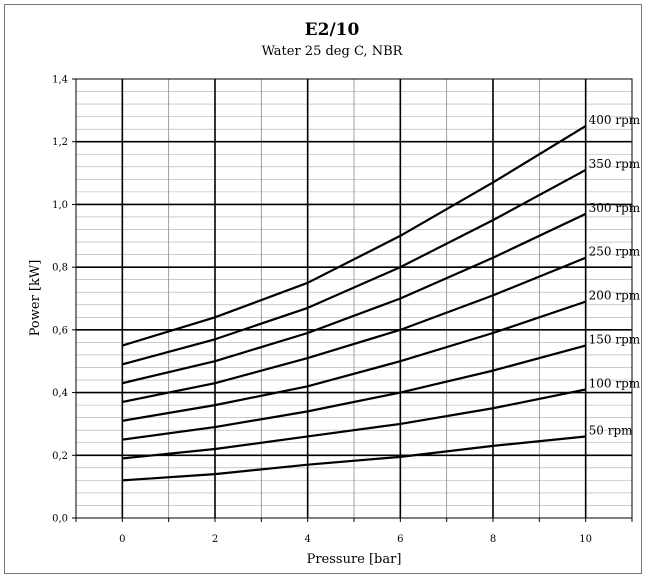  What do you see at coordinates (60, 330) in the screenshot?
I see `y-tick-label: 0,6` at bounding box center [60, 330].